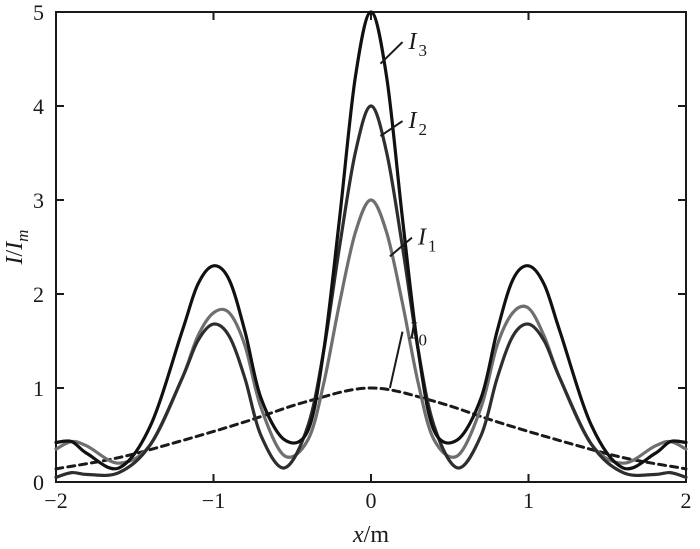  Describe the element at coordinates (38, 482) in the screenshot. I see `y-tick-label: 0` at that location.